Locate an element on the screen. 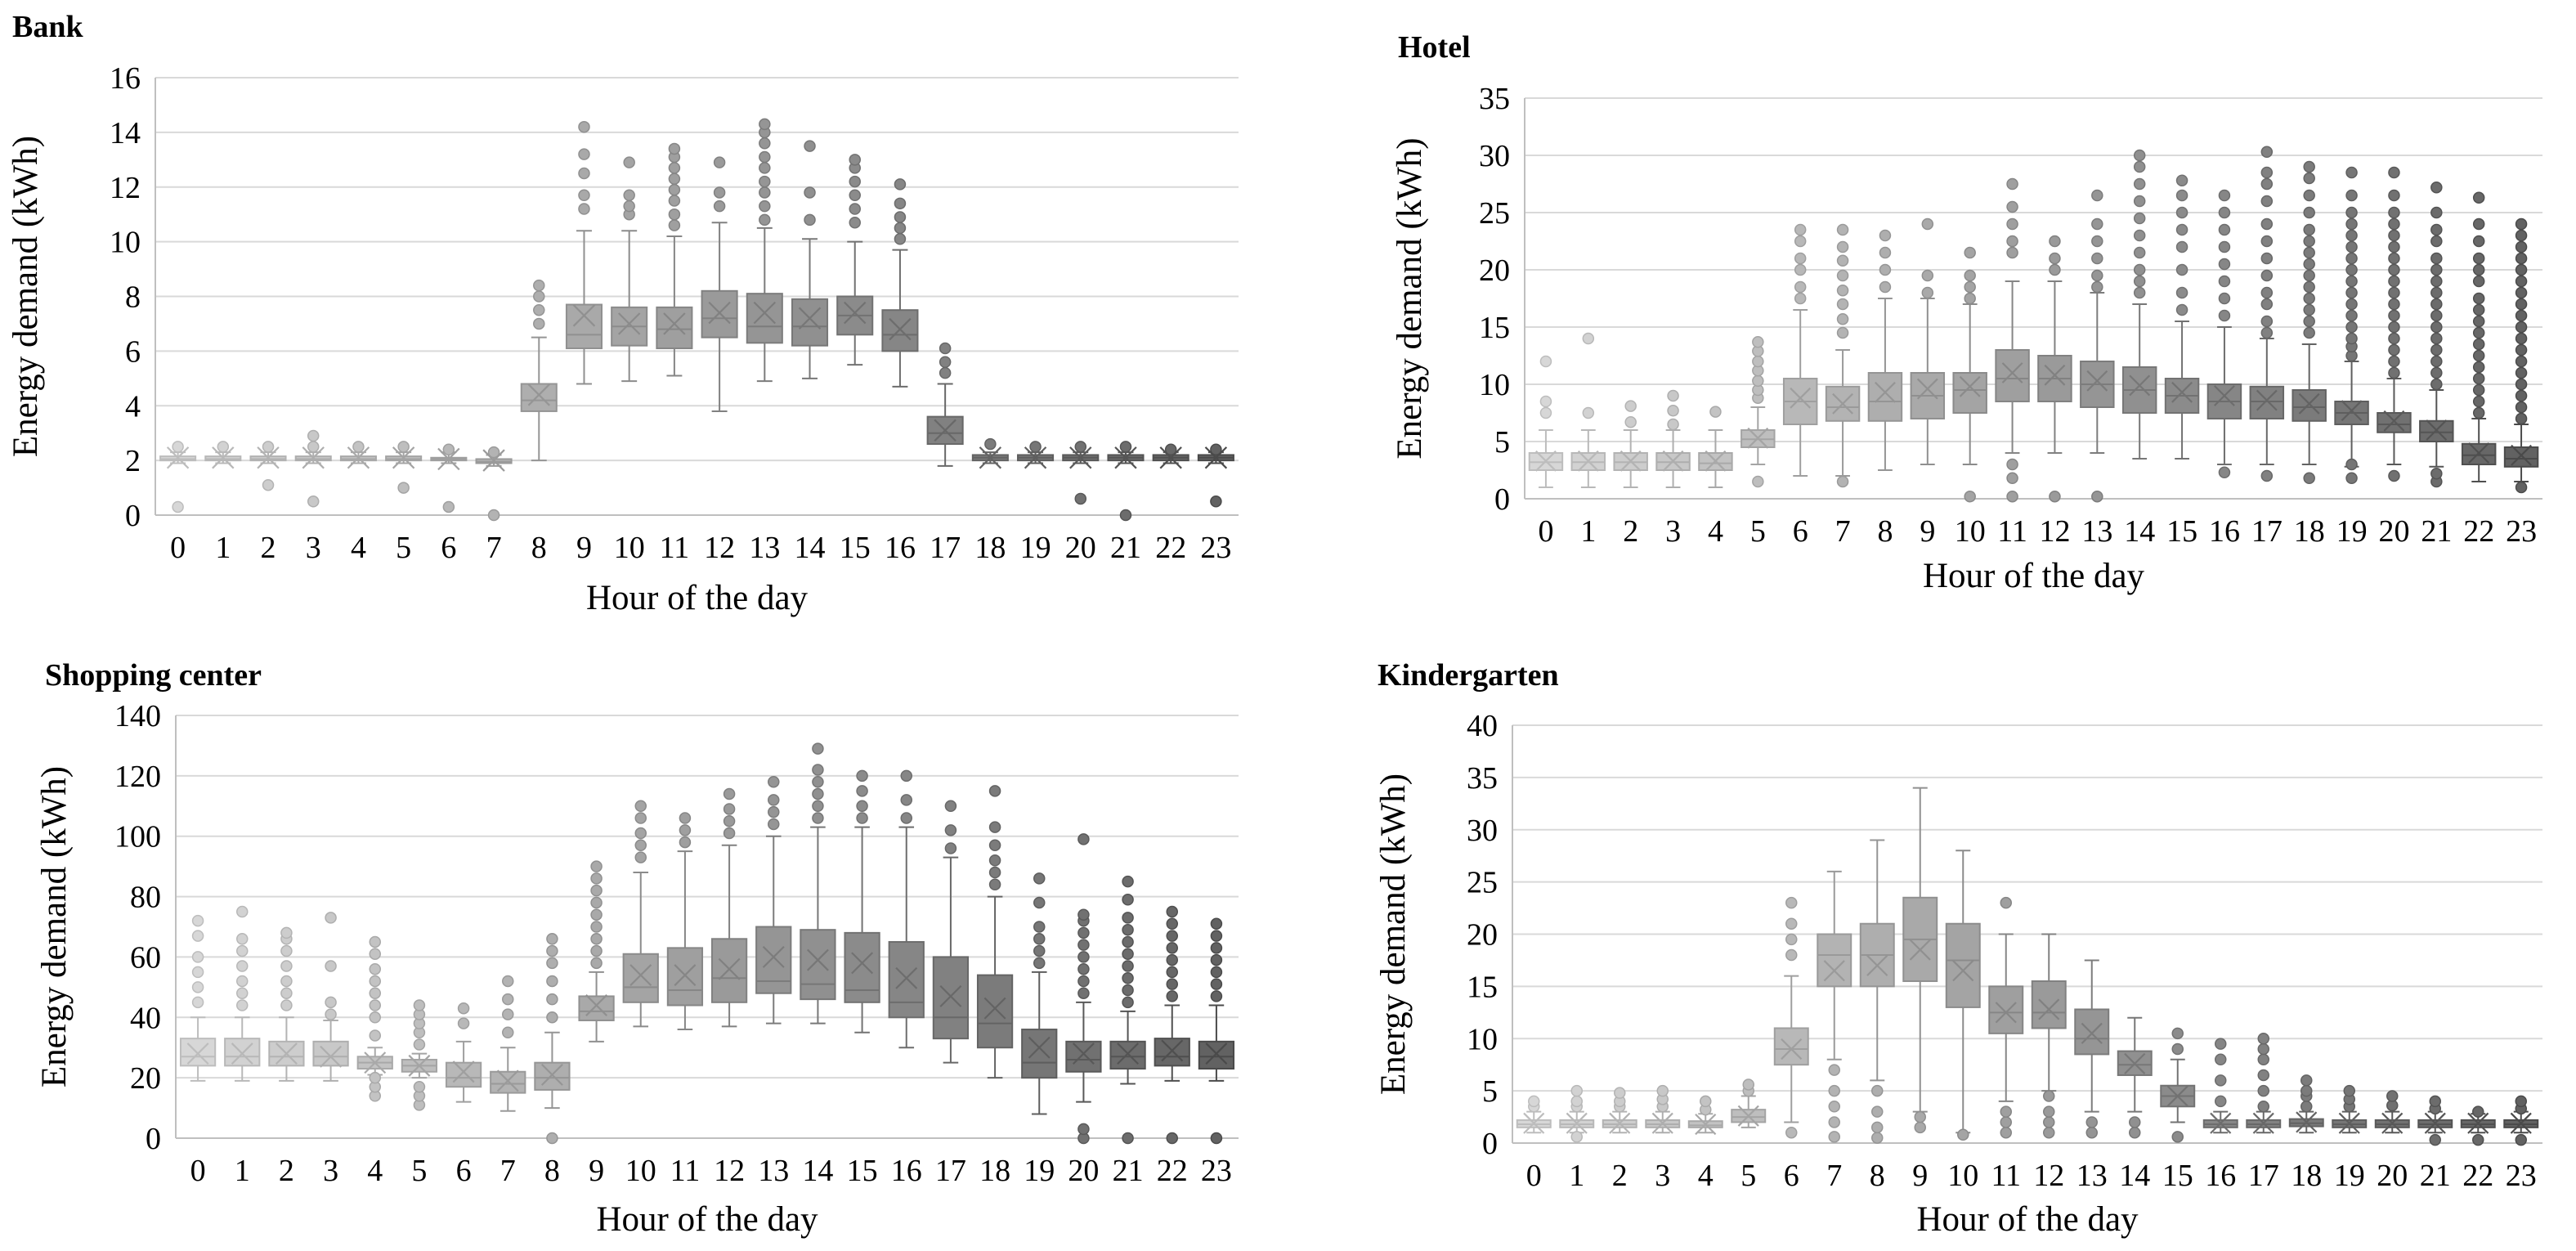 This screenshot has width=2576, height=1251. x-tick-label: 6 is located at coordinates (1800, 531).